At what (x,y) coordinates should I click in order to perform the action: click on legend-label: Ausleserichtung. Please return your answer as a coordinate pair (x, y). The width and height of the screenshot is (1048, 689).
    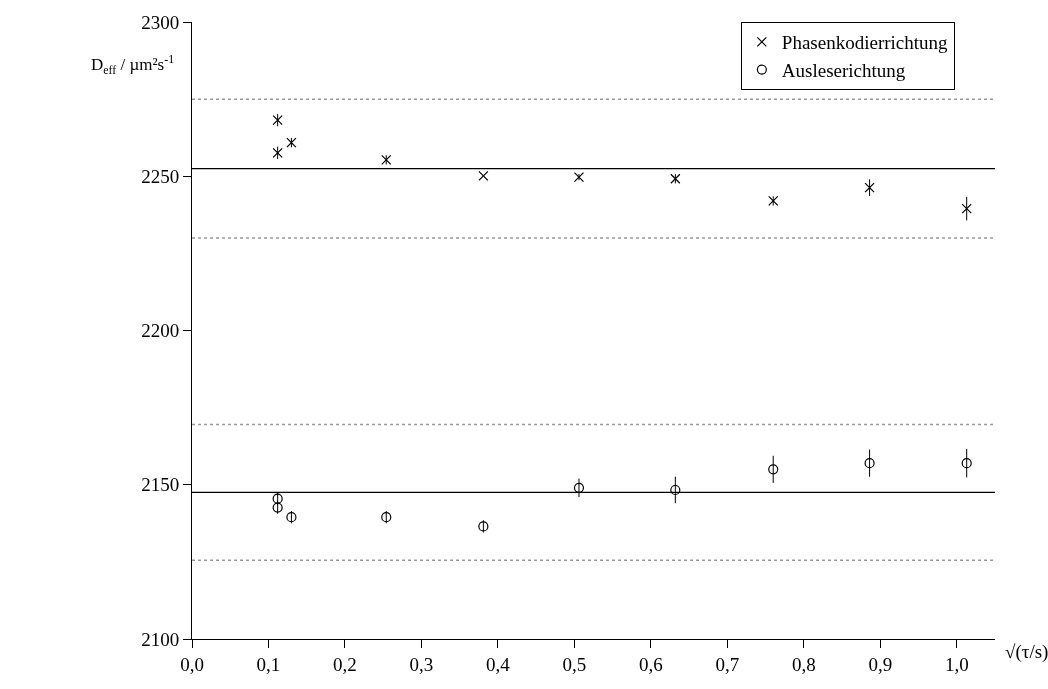
    Looking at the image, I should click on (843, 70).